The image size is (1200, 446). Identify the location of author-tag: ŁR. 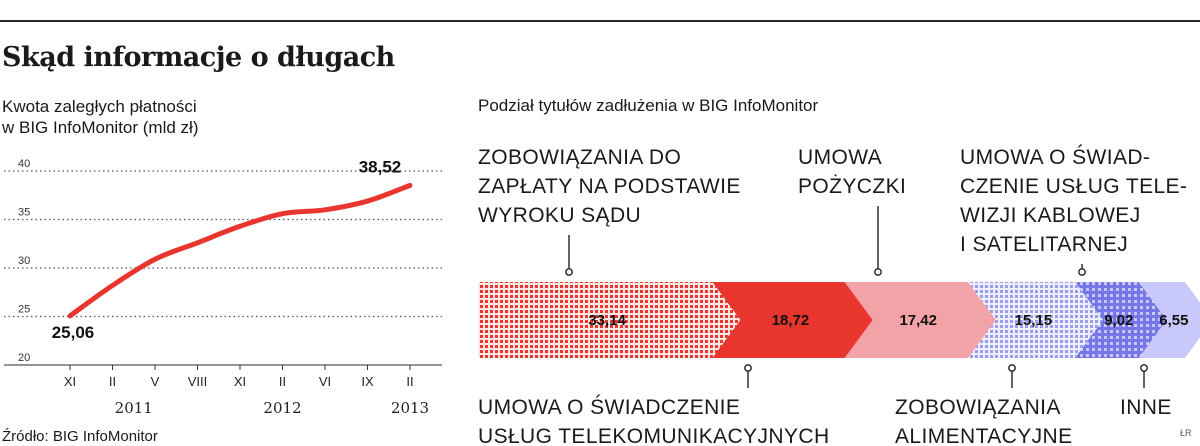
(1186, 433).